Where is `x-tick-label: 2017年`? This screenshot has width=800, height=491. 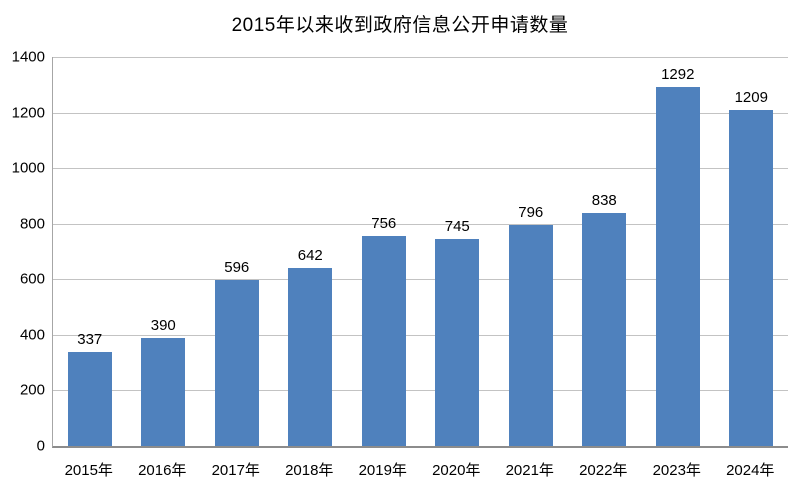 x-tick-label: 2017年 is located at coordinates (235, 470).